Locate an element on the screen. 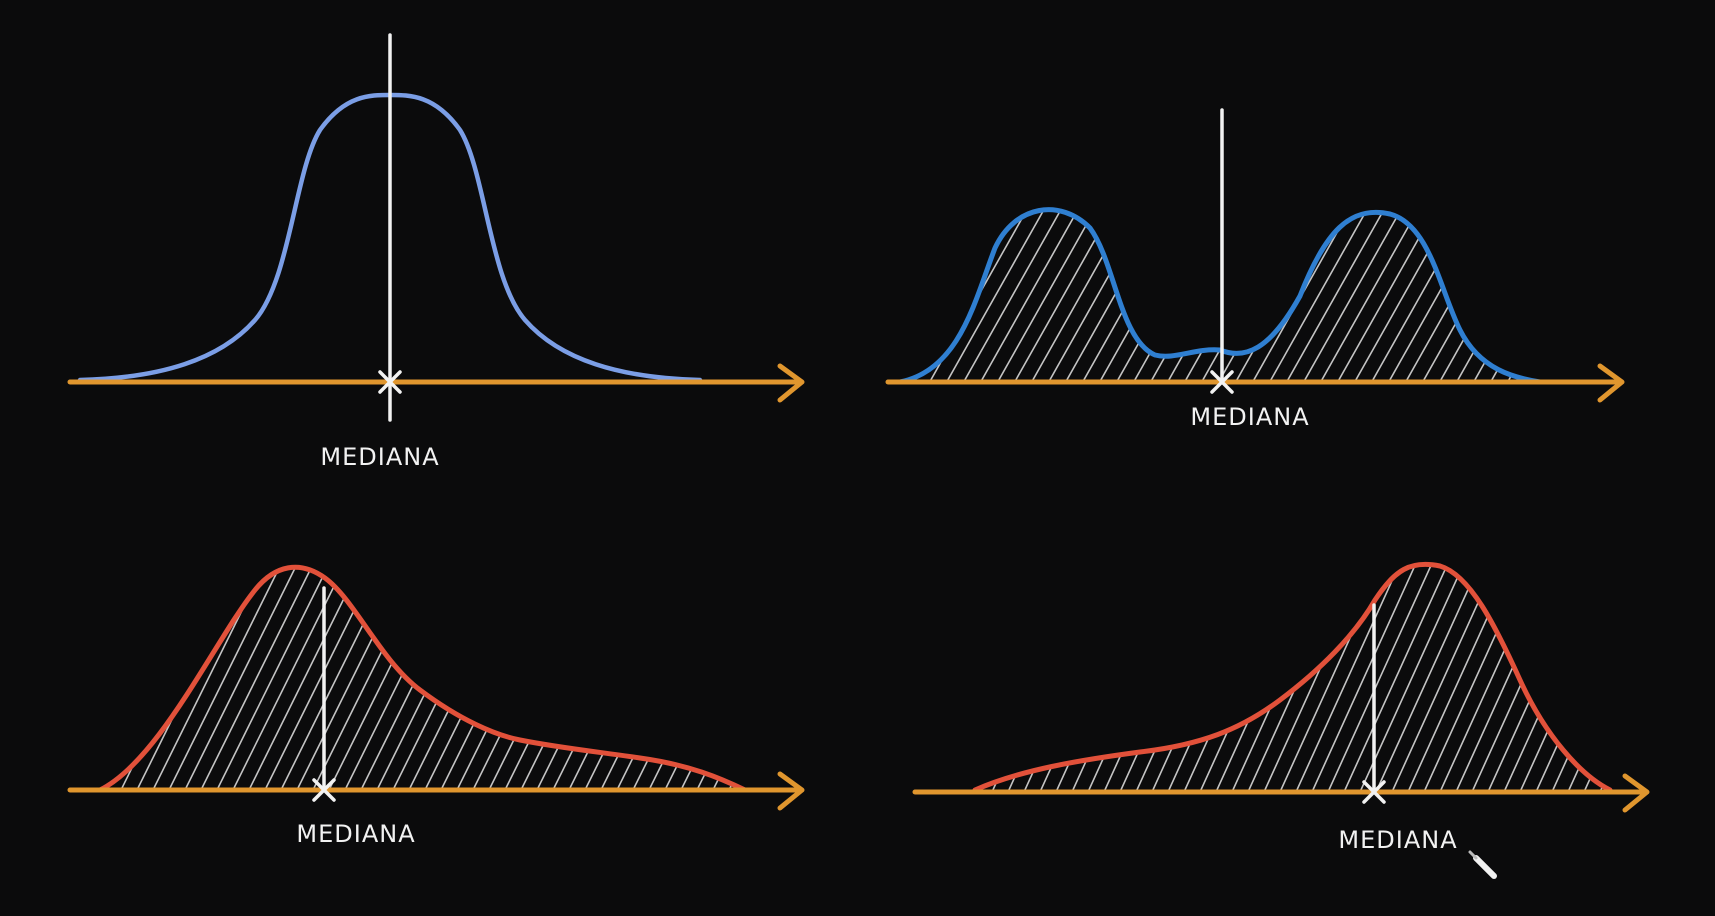  left-skewed-distribution-curve is located at coordinates (1292, 677).